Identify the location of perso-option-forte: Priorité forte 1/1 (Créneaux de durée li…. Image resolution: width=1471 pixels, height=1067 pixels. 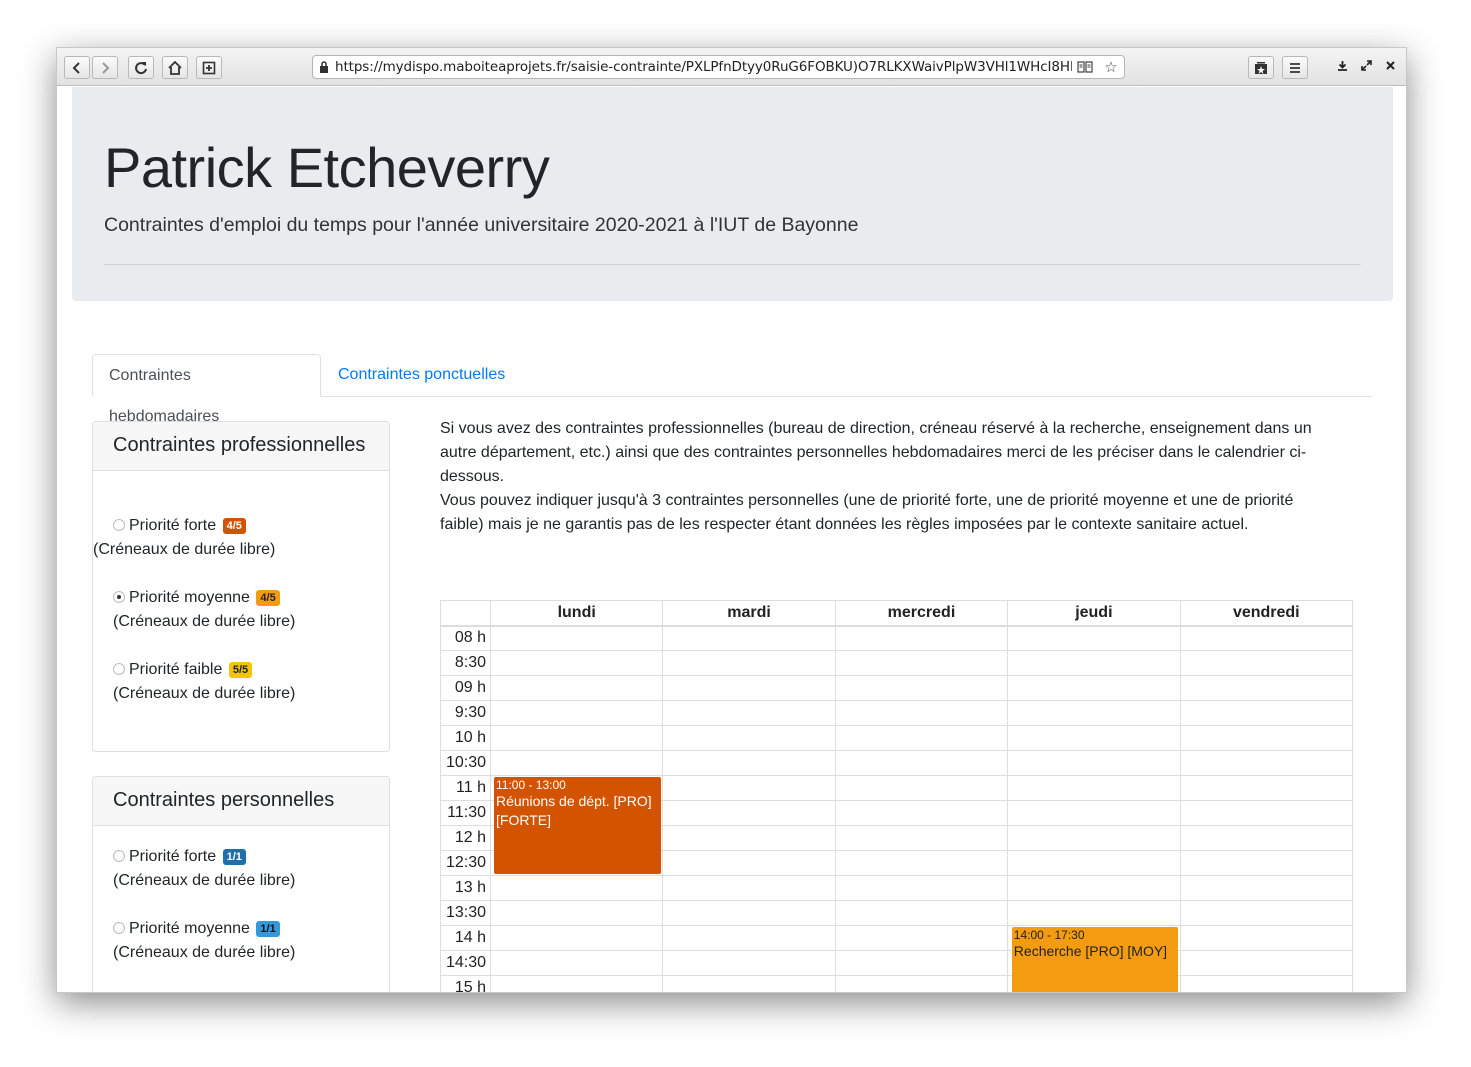
(204, 869).